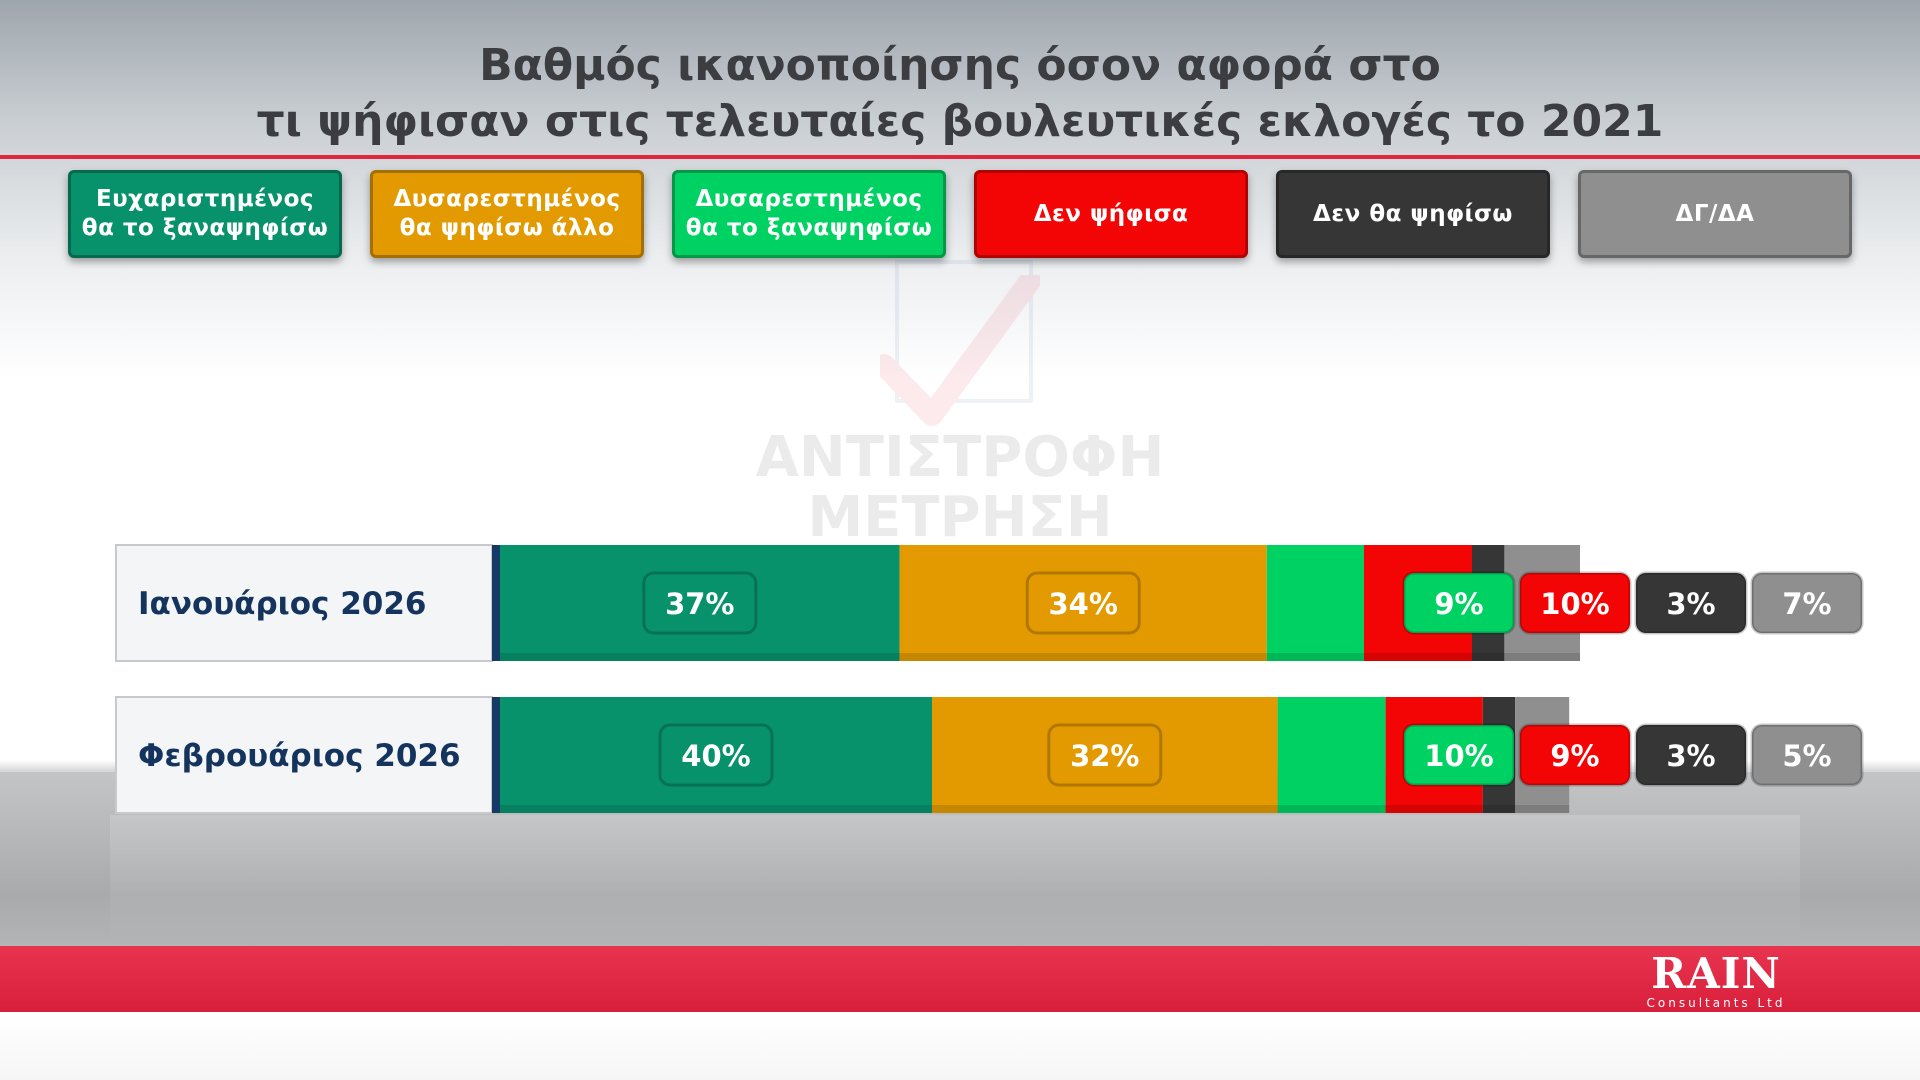  What do you see at coordinates (960, 457) in the screenshot?
I see `watermark-text-line: ΑΝΤΙΣΤΡΟΦΗ` at bounding box center [960, 457].